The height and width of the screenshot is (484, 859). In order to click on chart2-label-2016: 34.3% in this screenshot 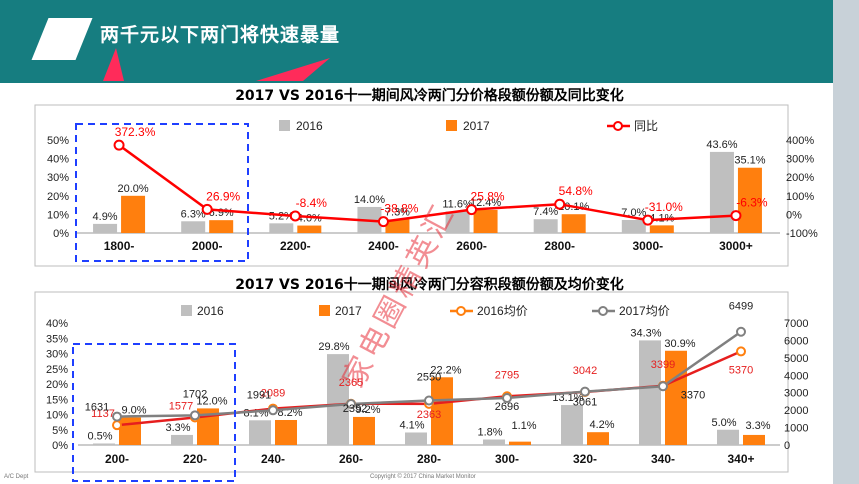, I will do `click(645, 333)`.